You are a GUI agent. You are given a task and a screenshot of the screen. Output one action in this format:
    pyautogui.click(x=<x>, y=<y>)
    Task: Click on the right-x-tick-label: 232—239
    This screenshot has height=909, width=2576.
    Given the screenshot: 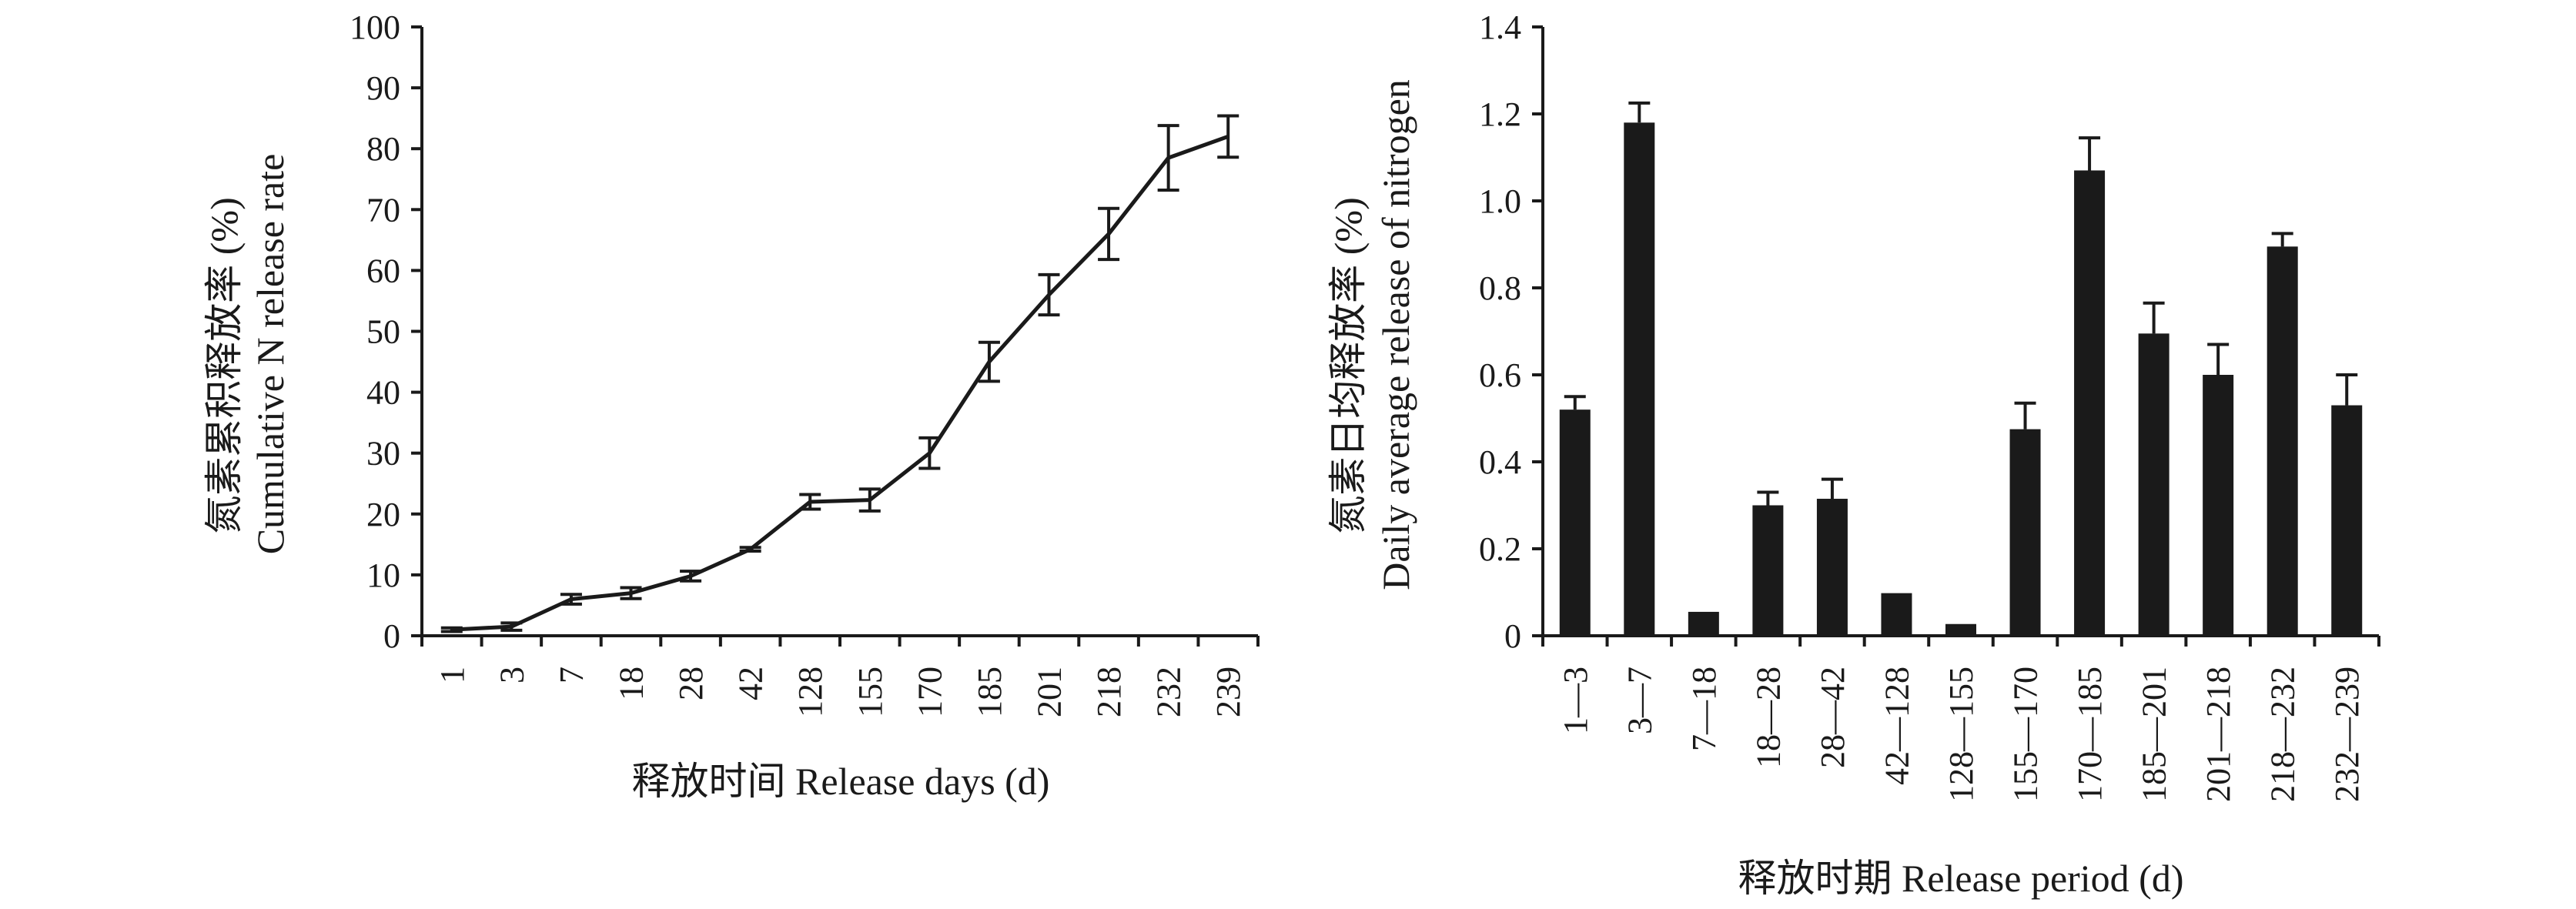 What is the action you would take?
    pyautogui.click(x=2347, y=734)
    